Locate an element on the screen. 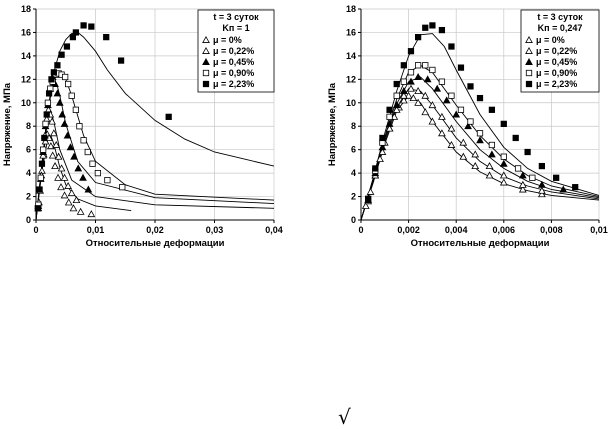 This screenshot has width=609, height=429. y-tick-label: 8 is located at coordinates (28, 126).